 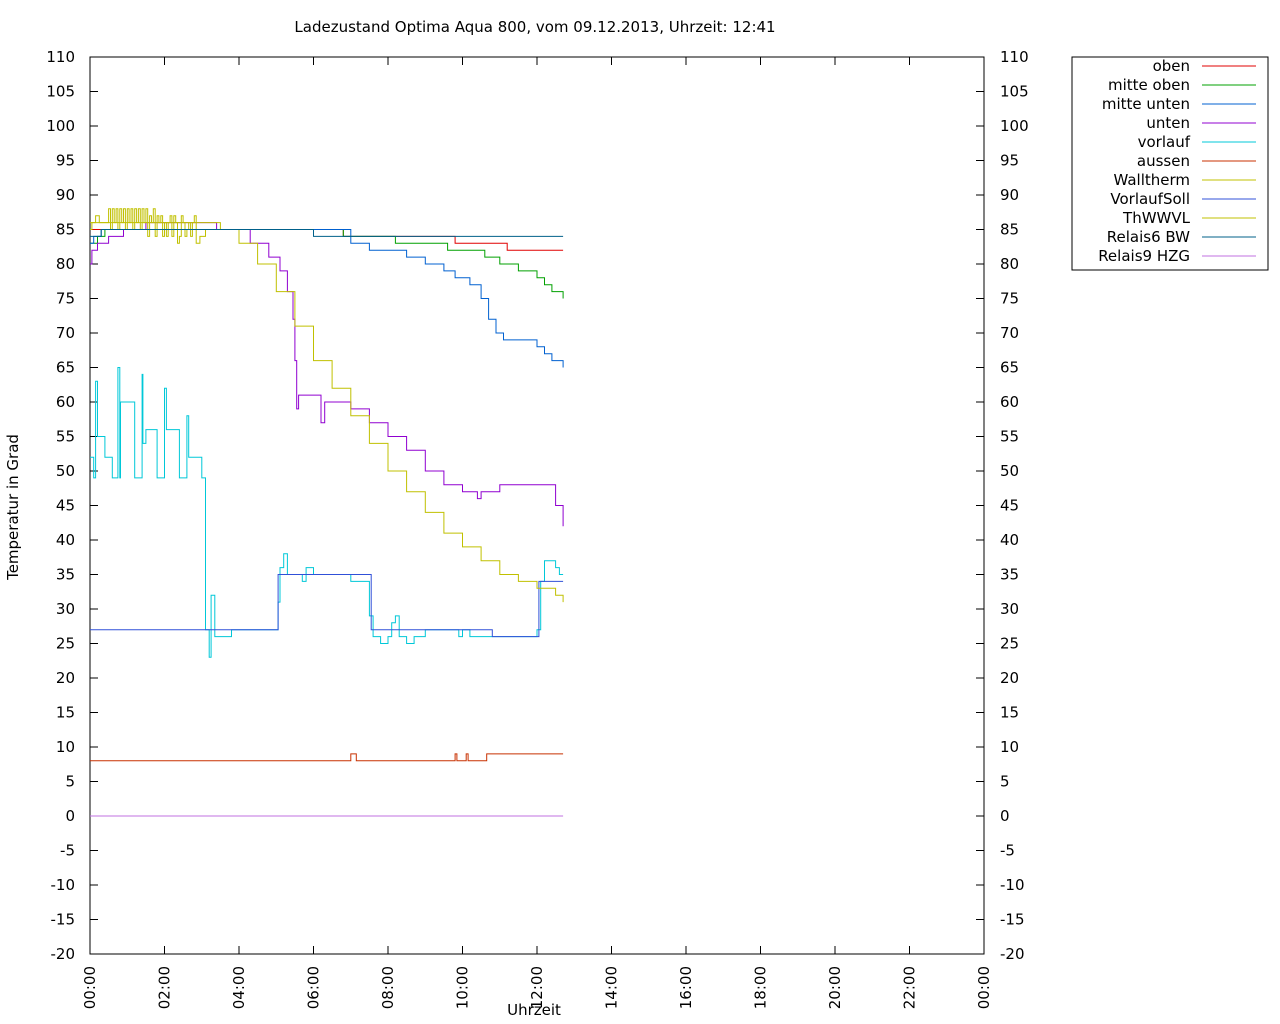 I want to click on legend-label: Walltherm, so click(x=1151, y=180).